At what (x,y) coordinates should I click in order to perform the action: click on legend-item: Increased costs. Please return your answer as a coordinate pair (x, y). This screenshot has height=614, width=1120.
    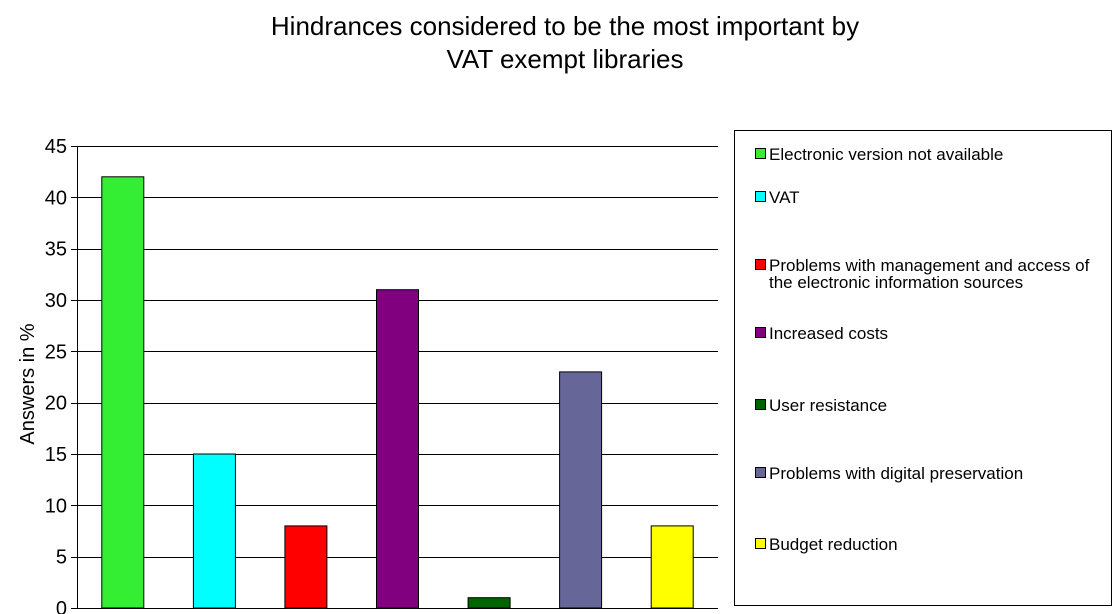
    Looking at the image, I should click on (927, 333).